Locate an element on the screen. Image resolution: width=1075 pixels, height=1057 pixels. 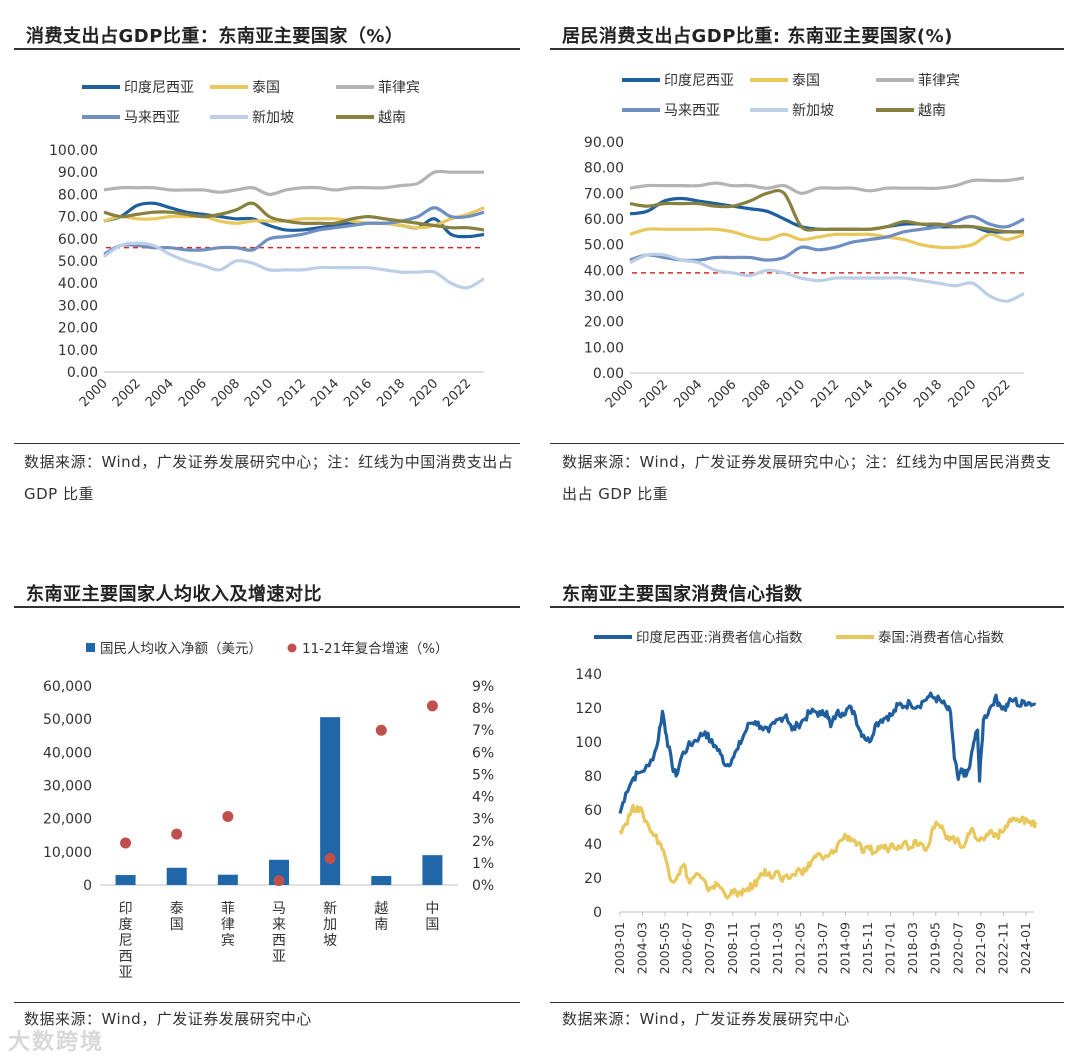
x-tick-label: 2020 is located at coordinates (424, 393).